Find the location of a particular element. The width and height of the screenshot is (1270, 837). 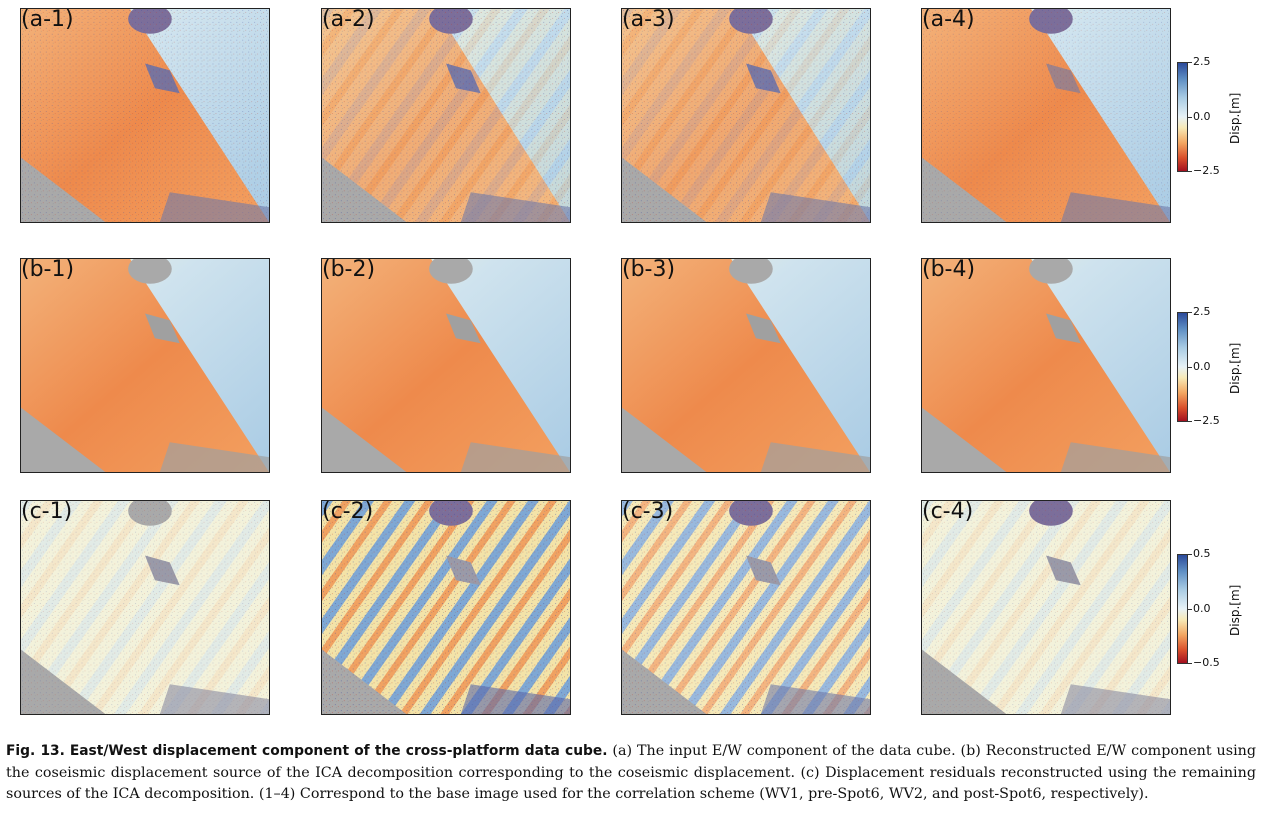

panel-label: (b-1) is located at coordinates (48, 270).